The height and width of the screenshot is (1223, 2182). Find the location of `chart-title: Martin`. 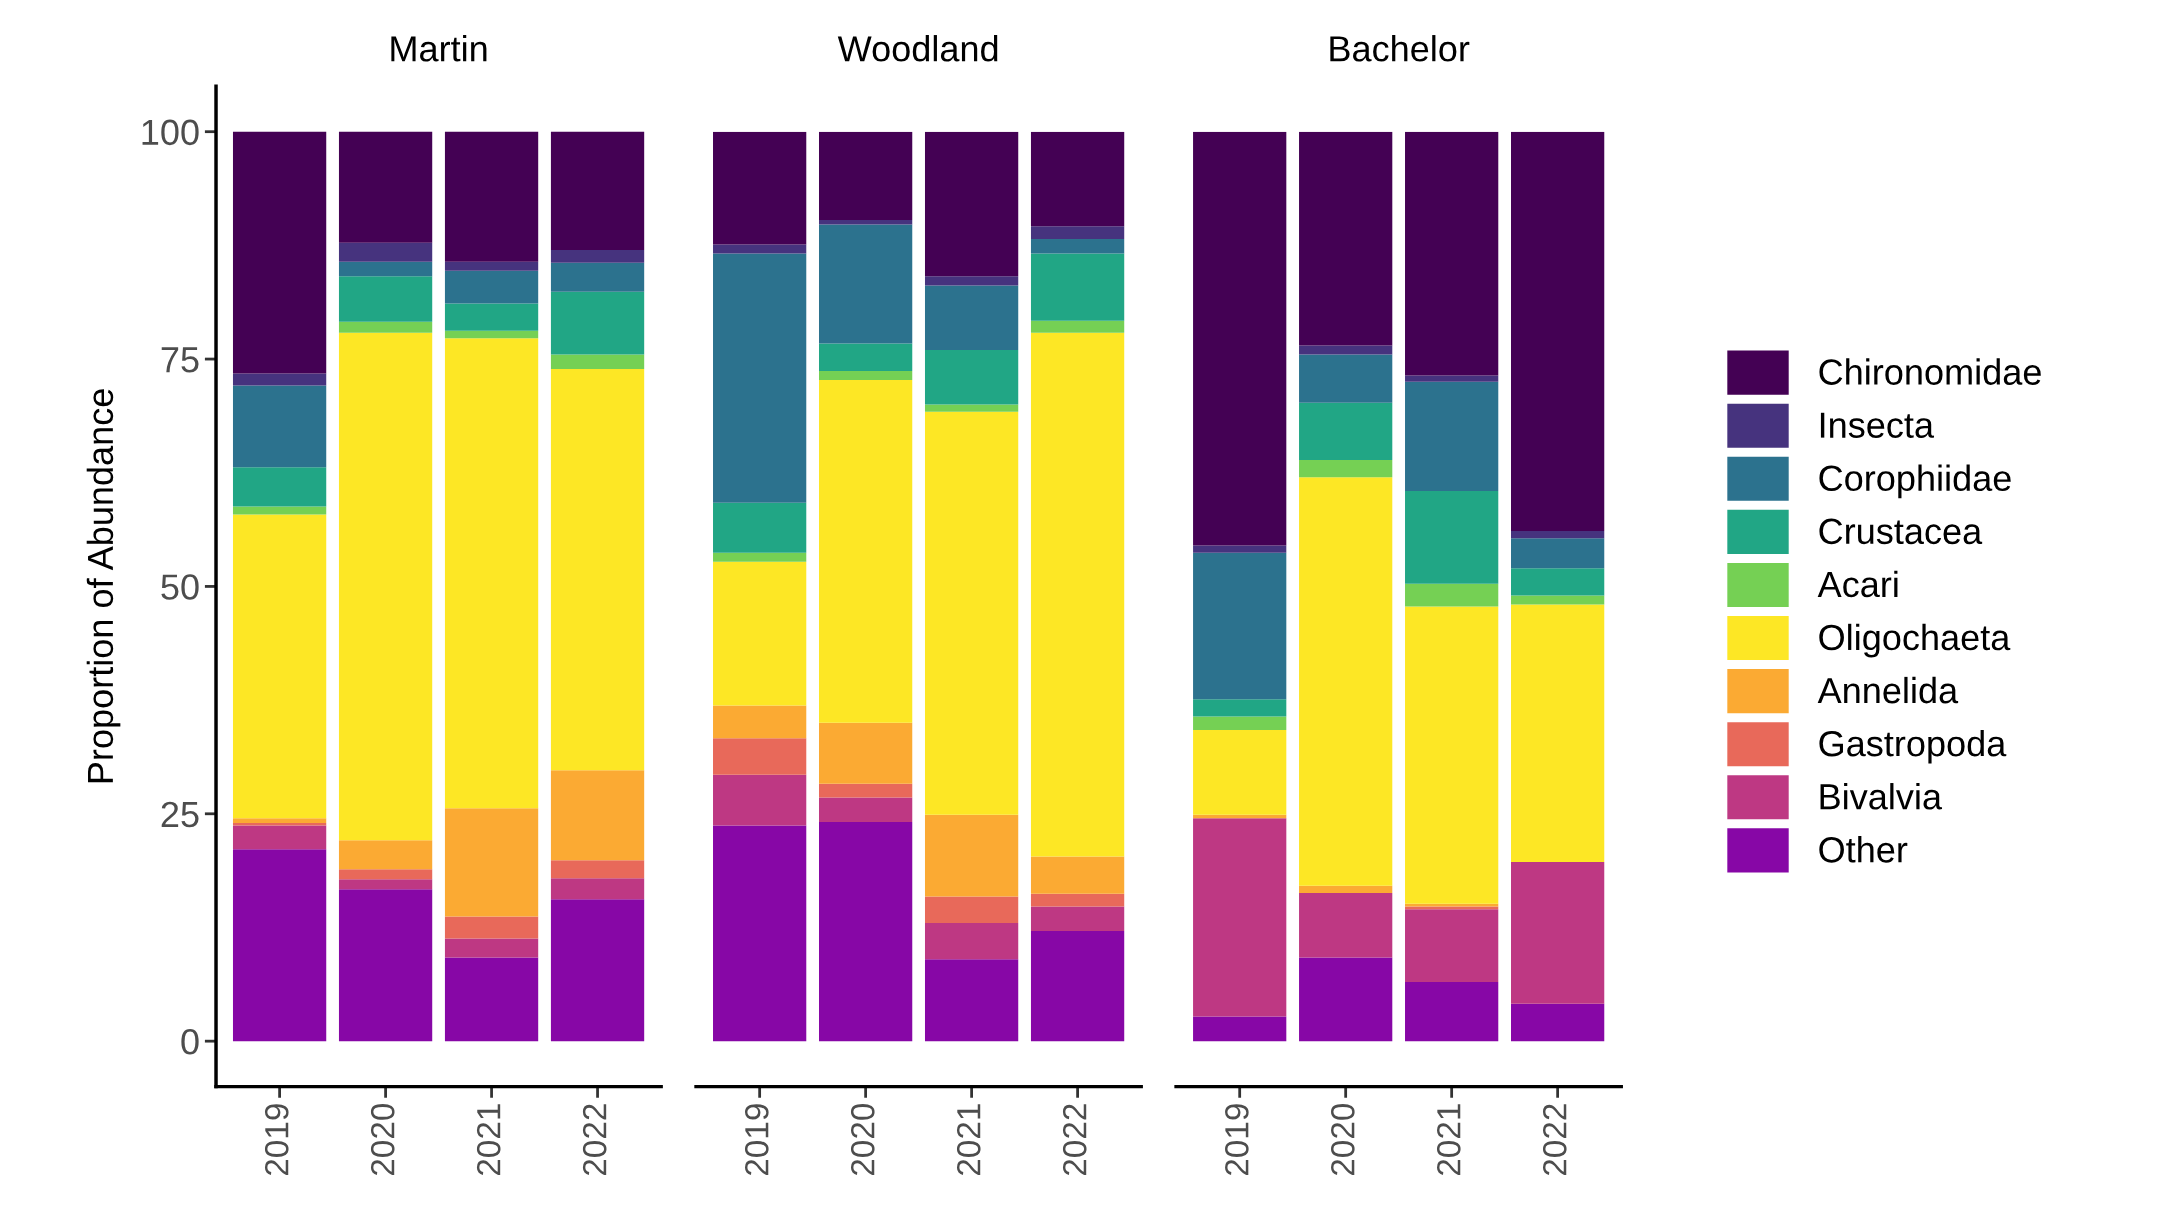

chart-title: Martin is located at coordinates (439, 48).